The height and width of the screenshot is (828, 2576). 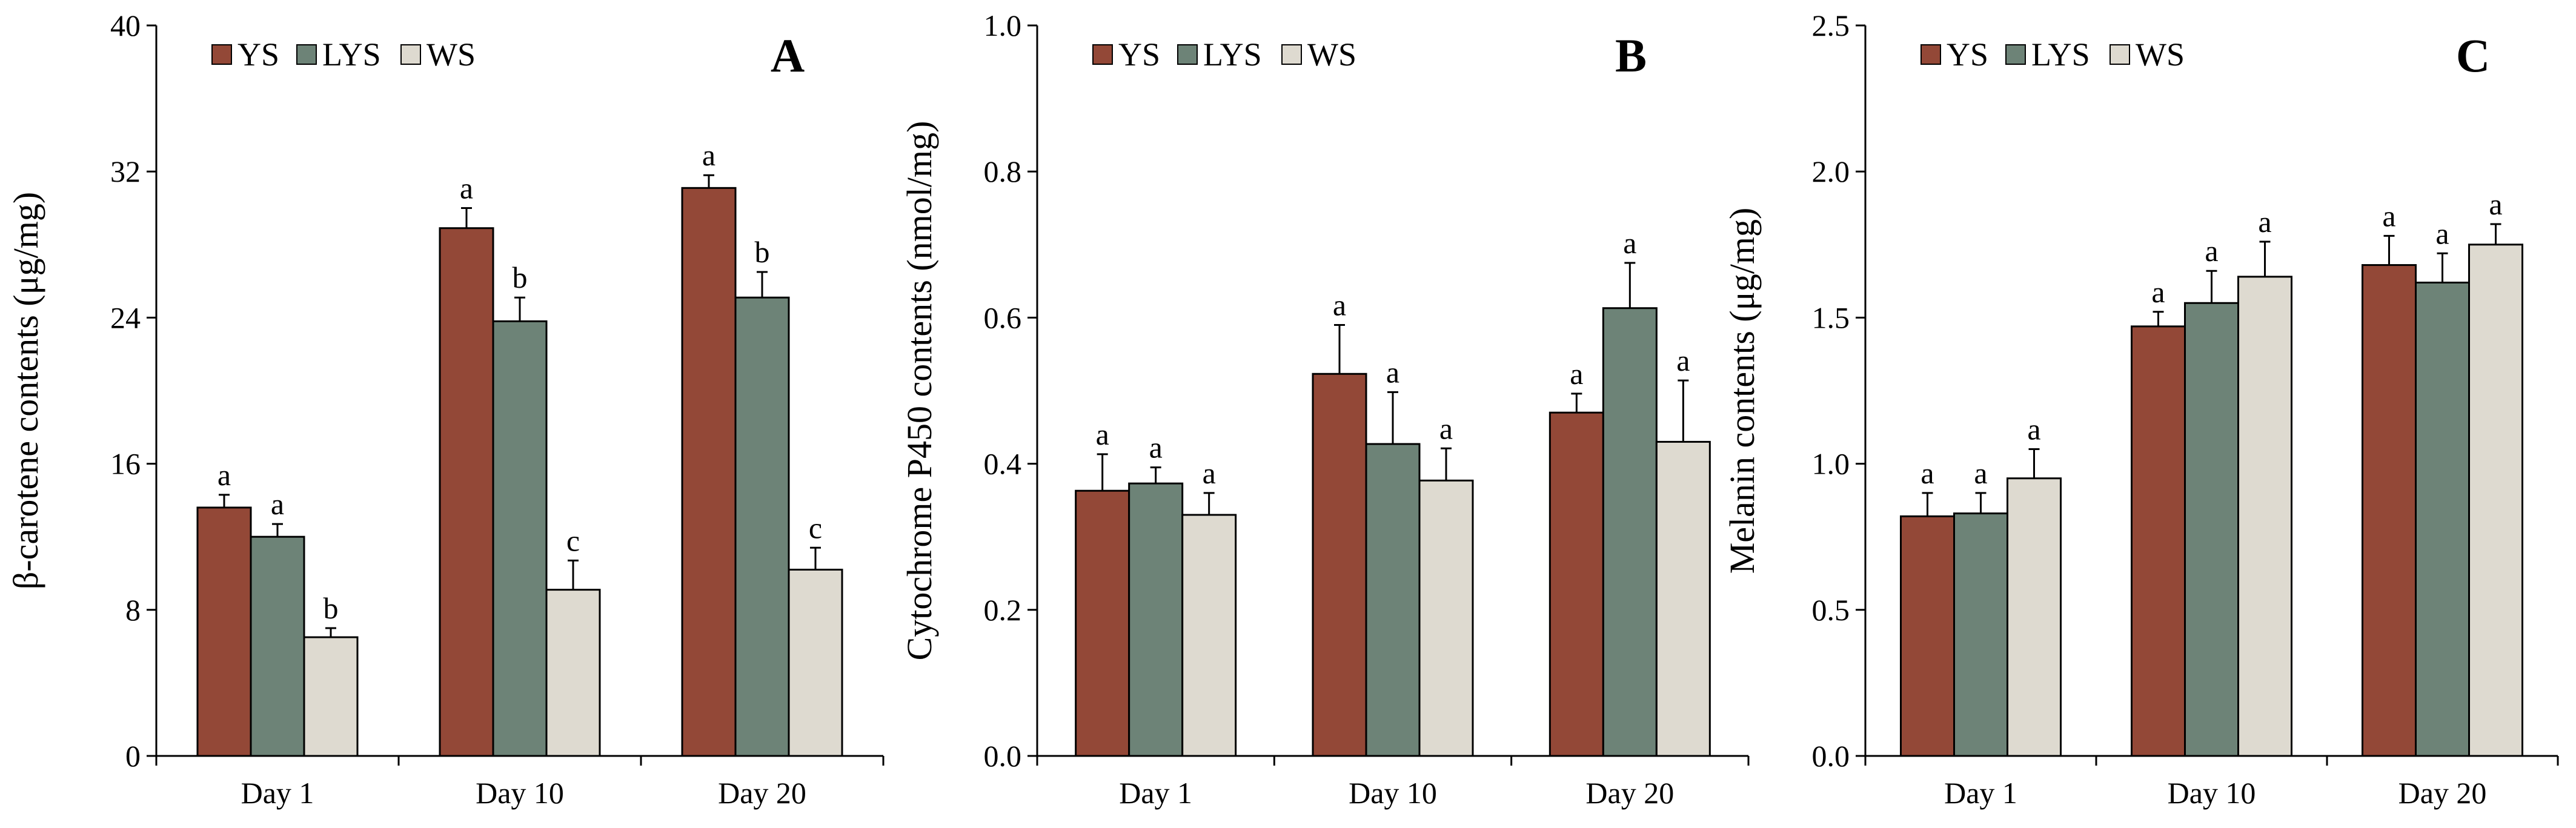 What do you see at coordinates (1831, 171) in the screenshot?
I see `y-tick-label: 2.0` at bounding box center [1831, 171].